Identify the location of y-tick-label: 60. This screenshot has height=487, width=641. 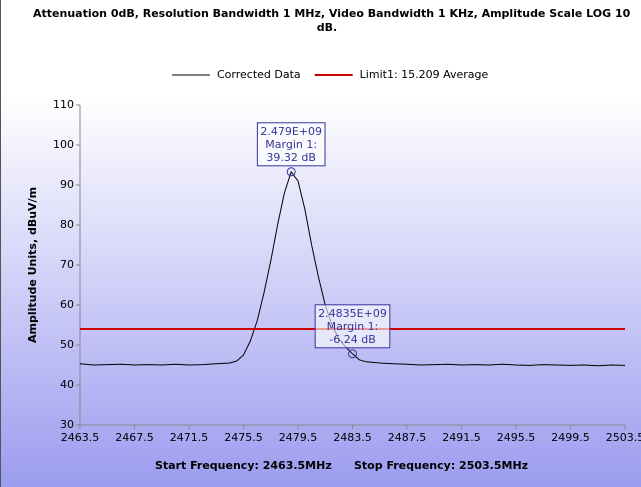
(67, 304).